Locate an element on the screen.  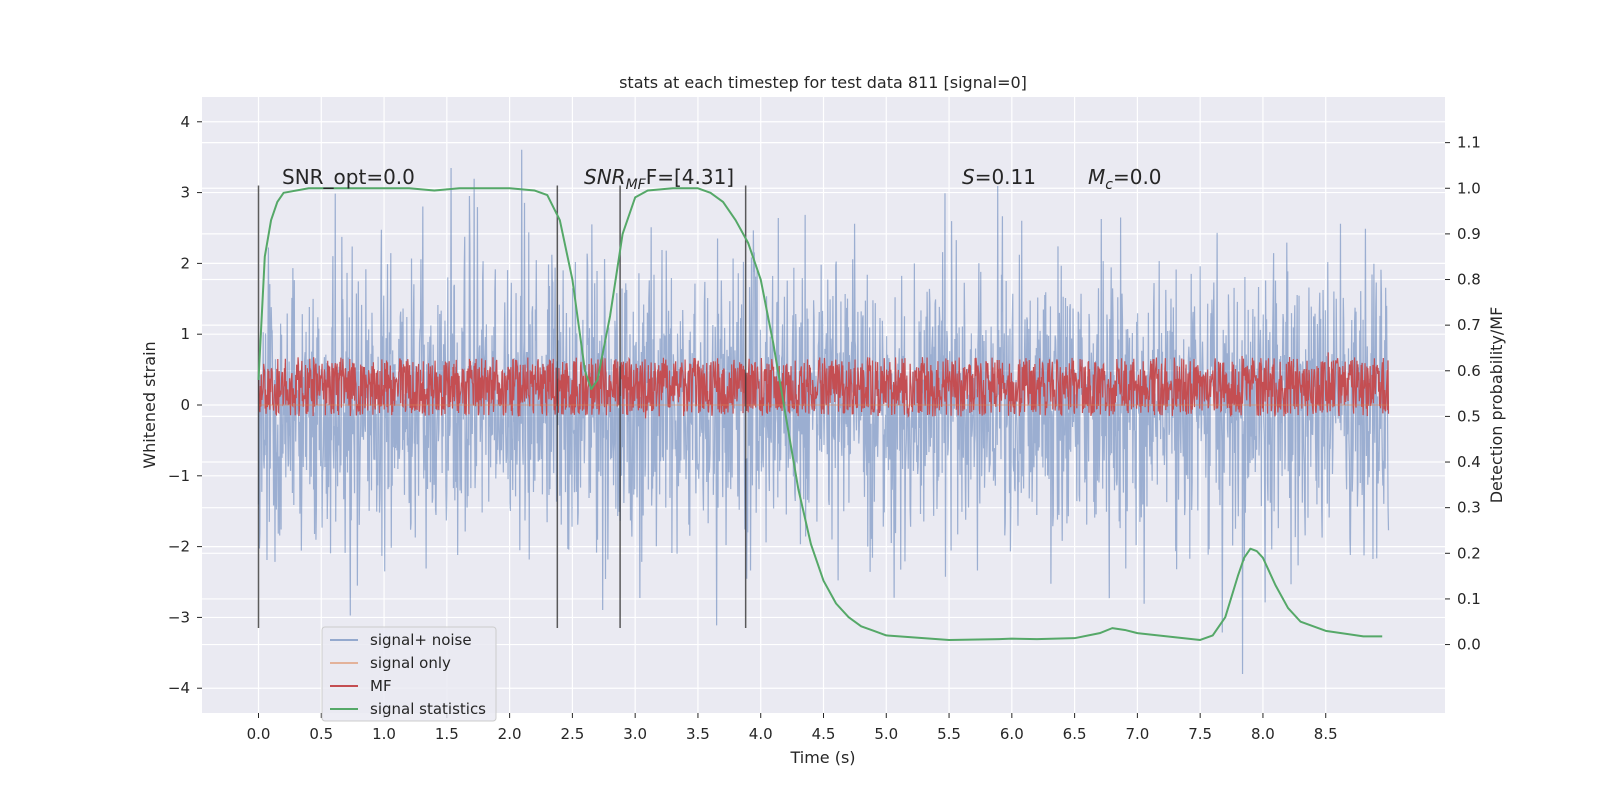
x-axis-label: Time (s) is located at coordinates (822, 757).